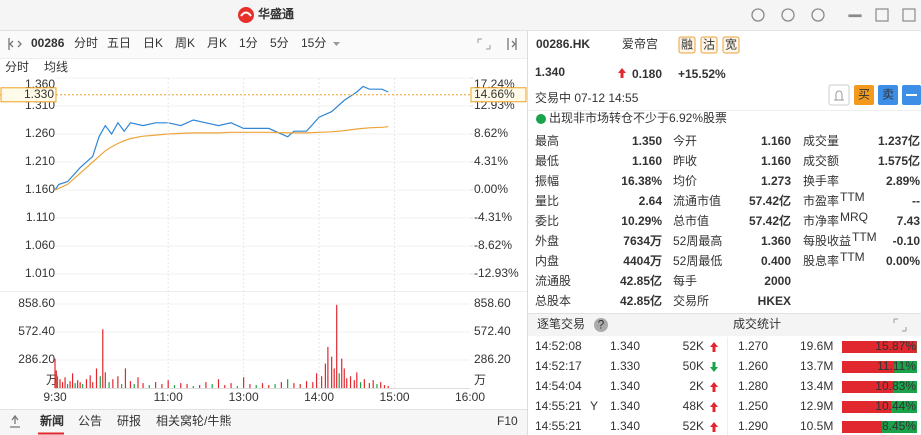  Describe the element at coordinates (492, 359) in the screenshot. I see `y2-tick-label: 286.20` at that location.